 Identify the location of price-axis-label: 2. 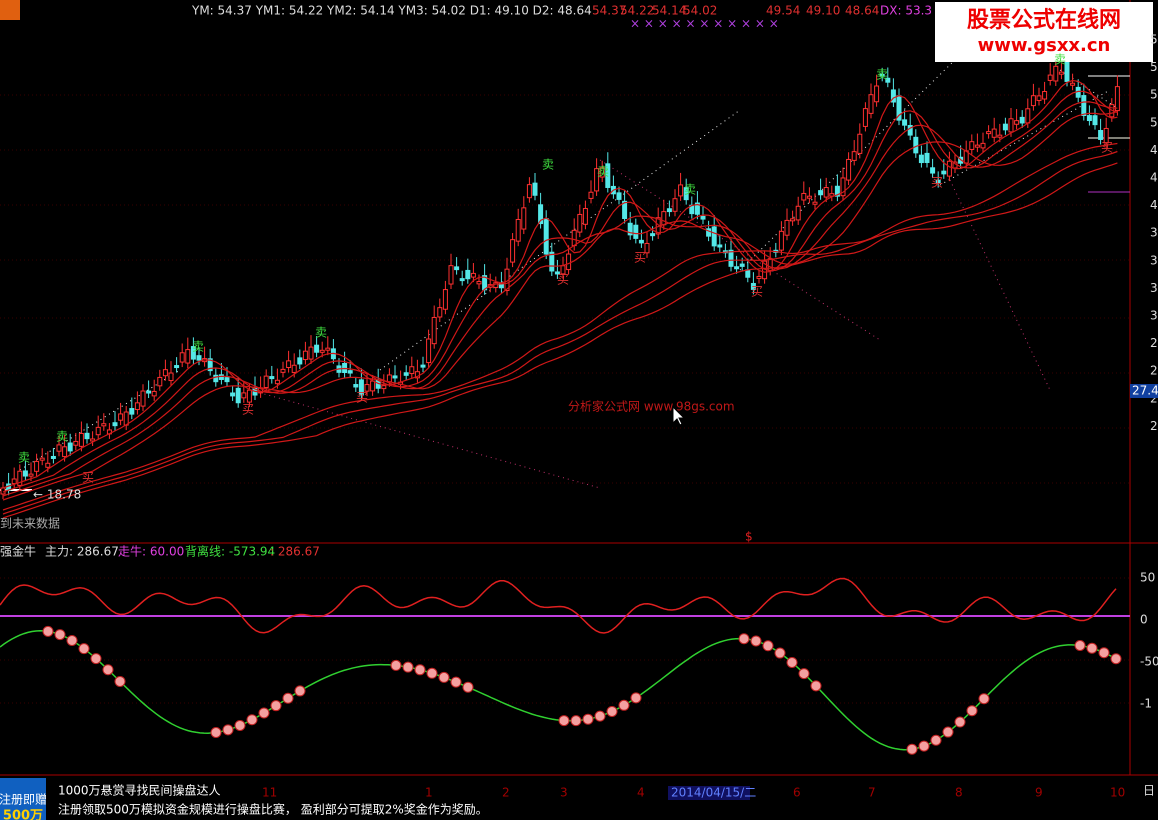
(1154, 371).